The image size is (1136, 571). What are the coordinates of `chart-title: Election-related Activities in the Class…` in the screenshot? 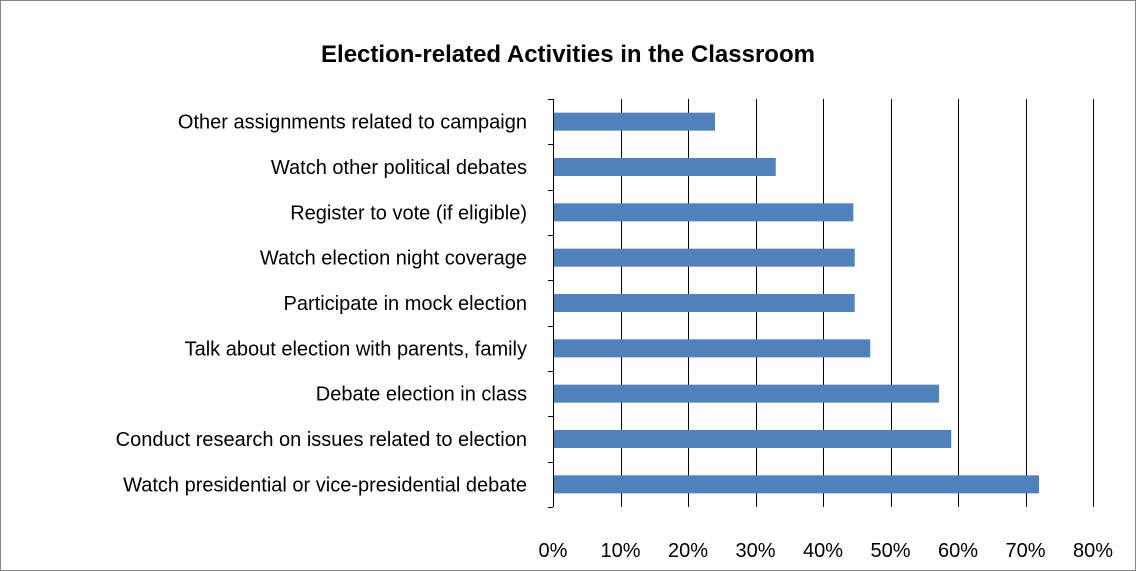 It's located at (568, 54).